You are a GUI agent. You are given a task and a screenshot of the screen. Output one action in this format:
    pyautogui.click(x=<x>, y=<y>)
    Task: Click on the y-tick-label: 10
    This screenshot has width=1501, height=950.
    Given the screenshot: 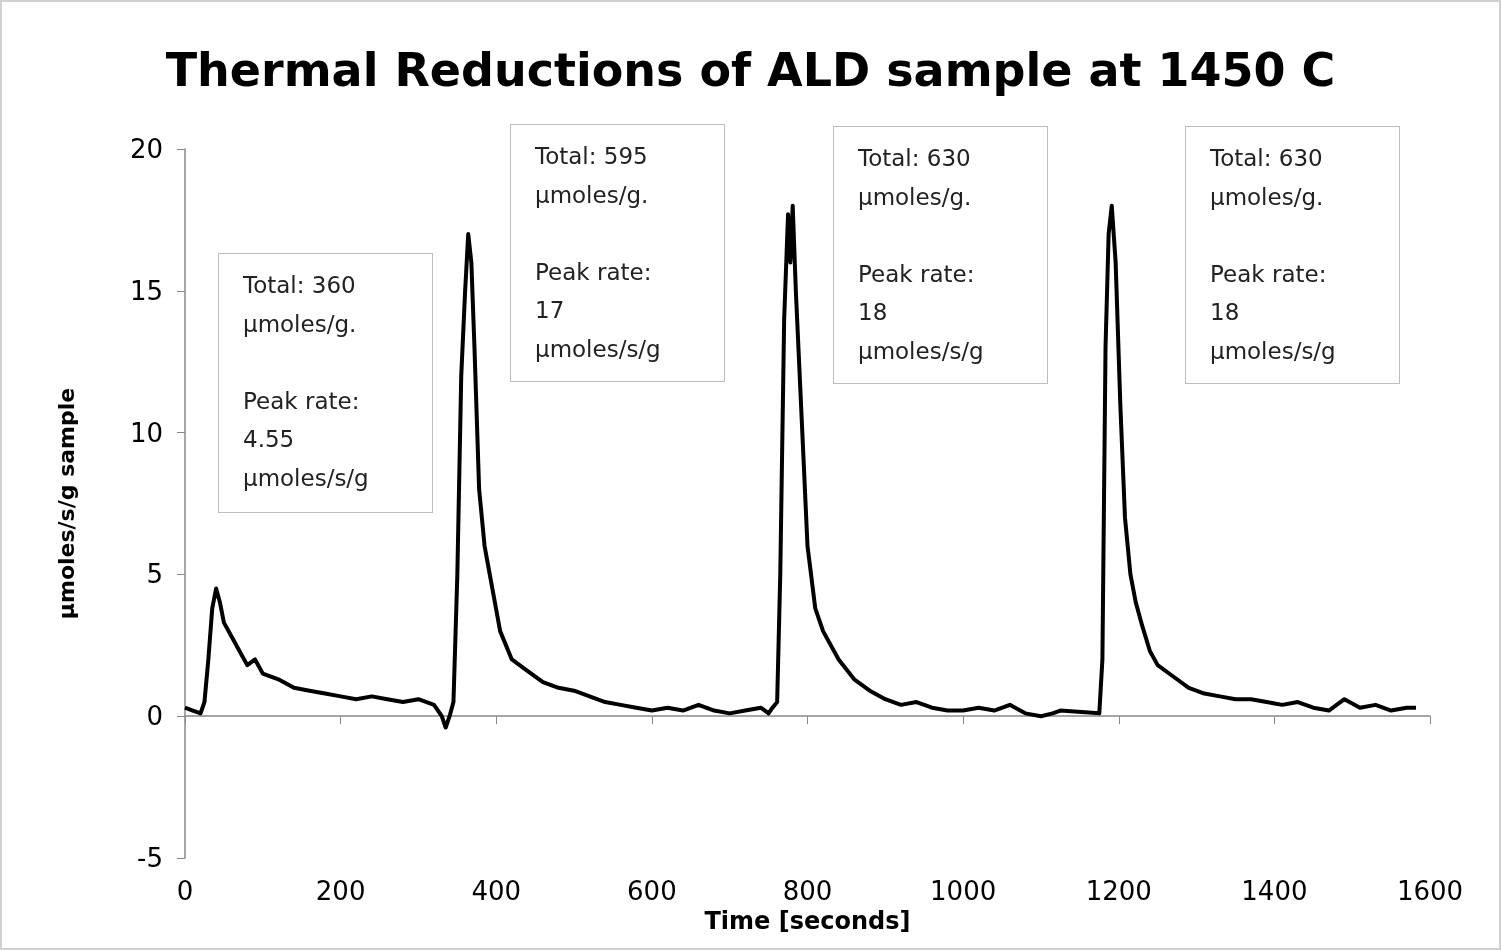 What is the action you would take?
    pyautogui.click(x=146, y=432)
    